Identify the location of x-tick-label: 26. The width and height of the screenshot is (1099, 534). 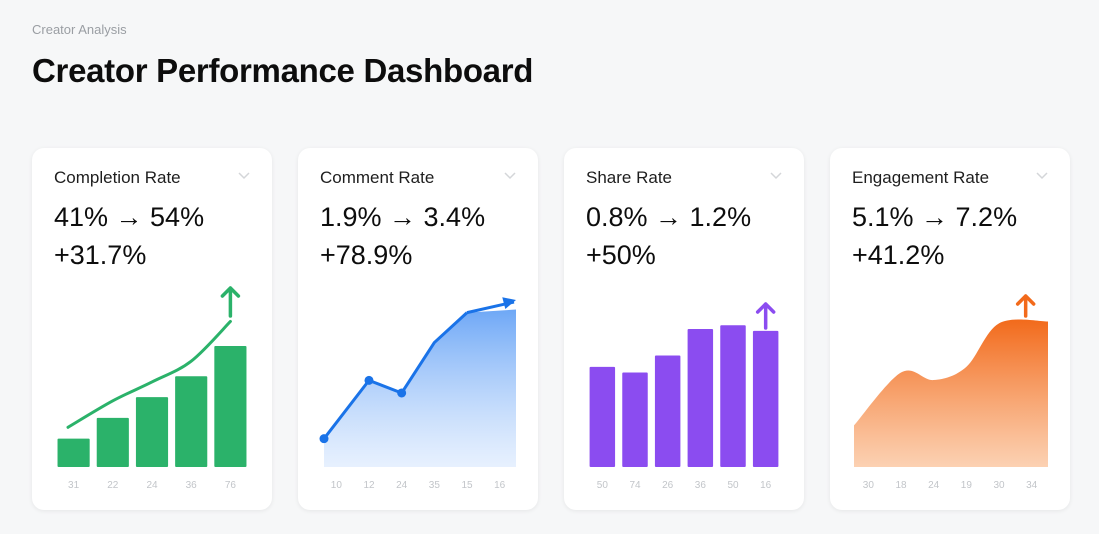
(668, 485).